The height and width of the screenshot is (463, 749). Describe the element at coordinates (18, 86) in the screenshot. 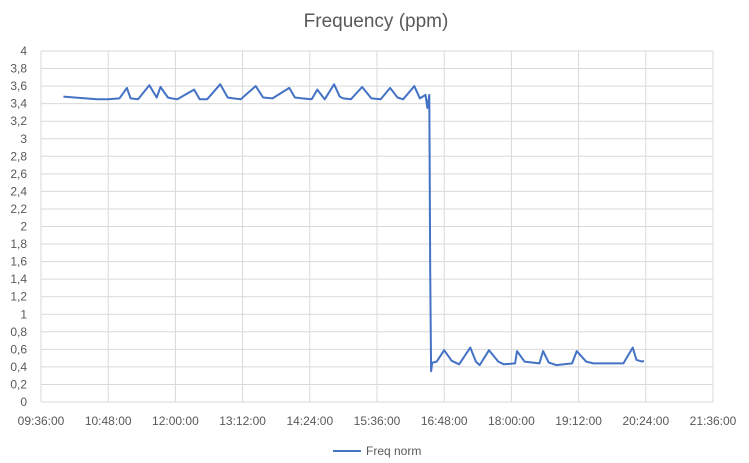

I see `y-tick-label: 3,6` at that location.